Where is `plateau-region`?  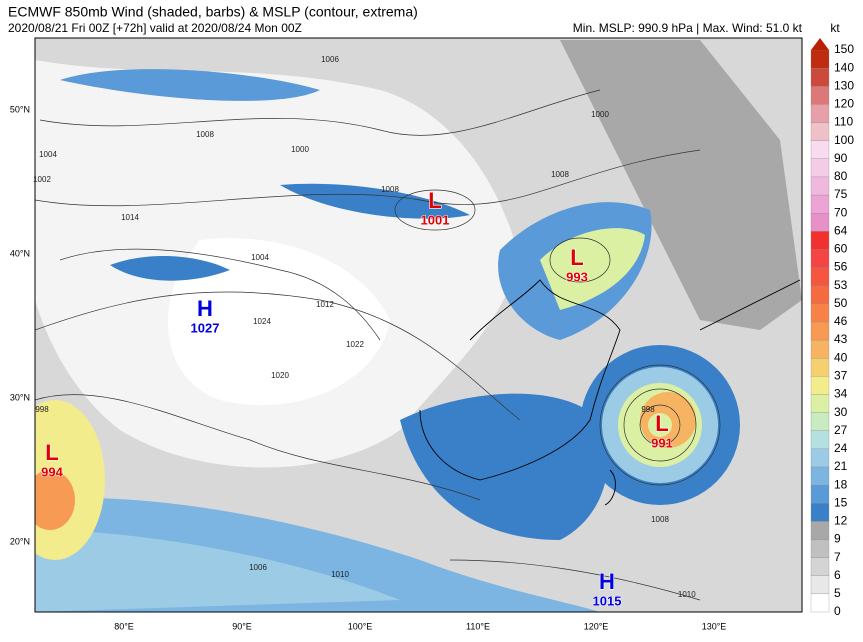 plateau-region is located at coordinates (278, 322).